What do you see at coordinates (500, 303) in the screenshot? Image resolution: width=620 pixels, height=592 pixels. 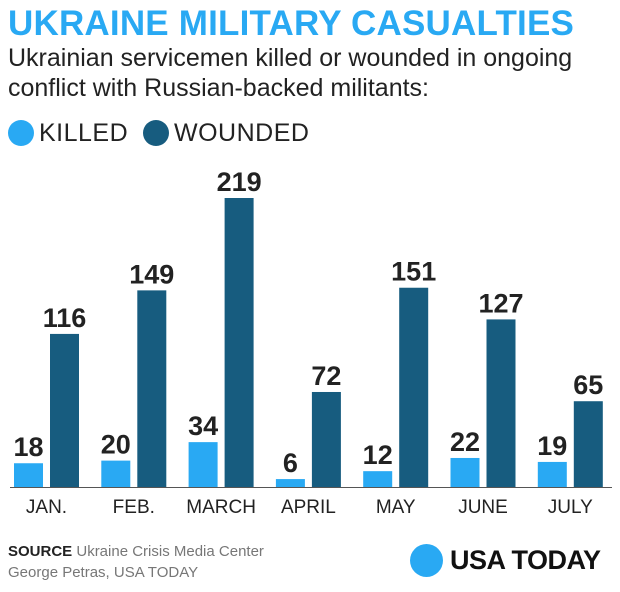 I see `data-label-wounded-5: 127` at bounding box center [500, 303].